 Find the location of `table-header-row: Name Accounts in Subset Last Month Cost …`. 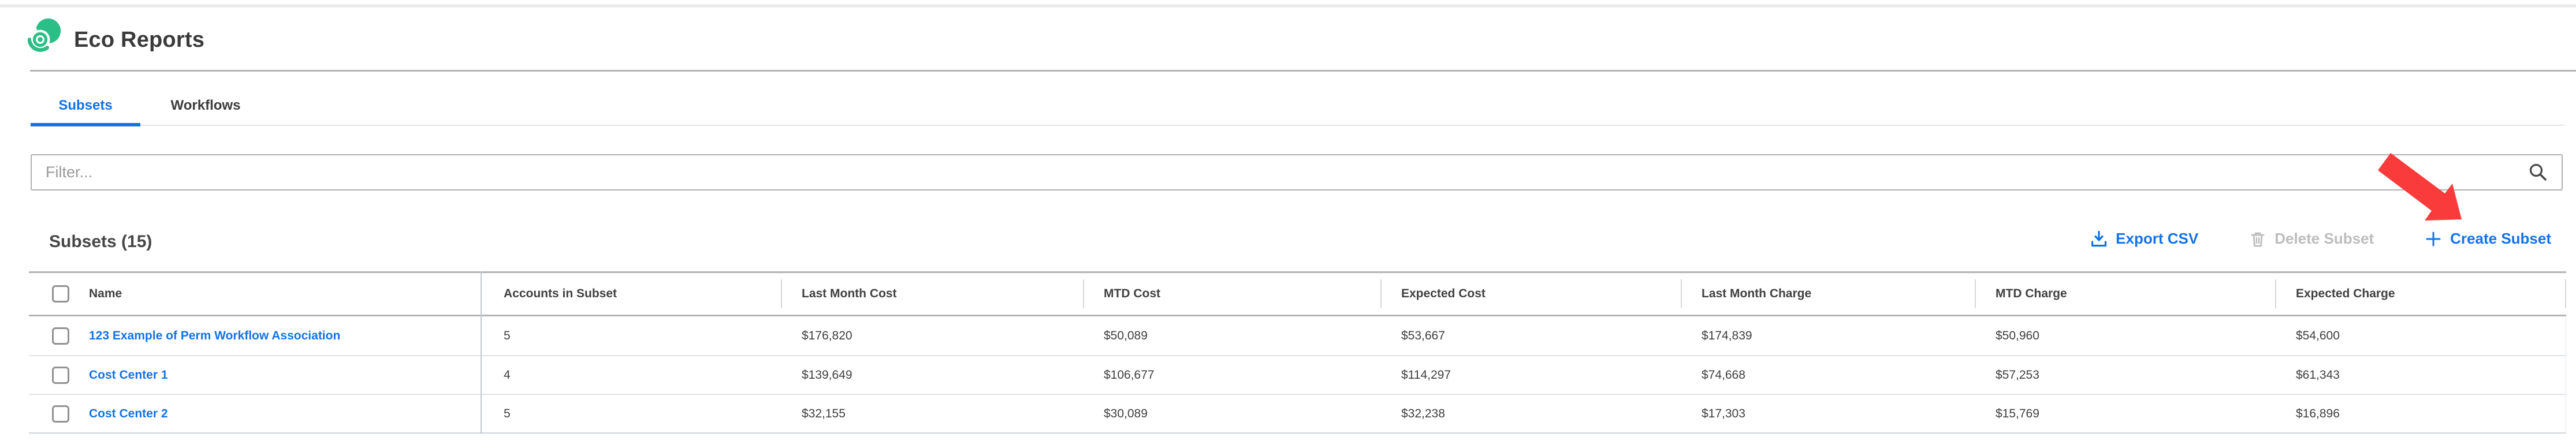

table-header-row: Name Accounts in Subset Last Month Cost … is located at coordinates (1298, 294).